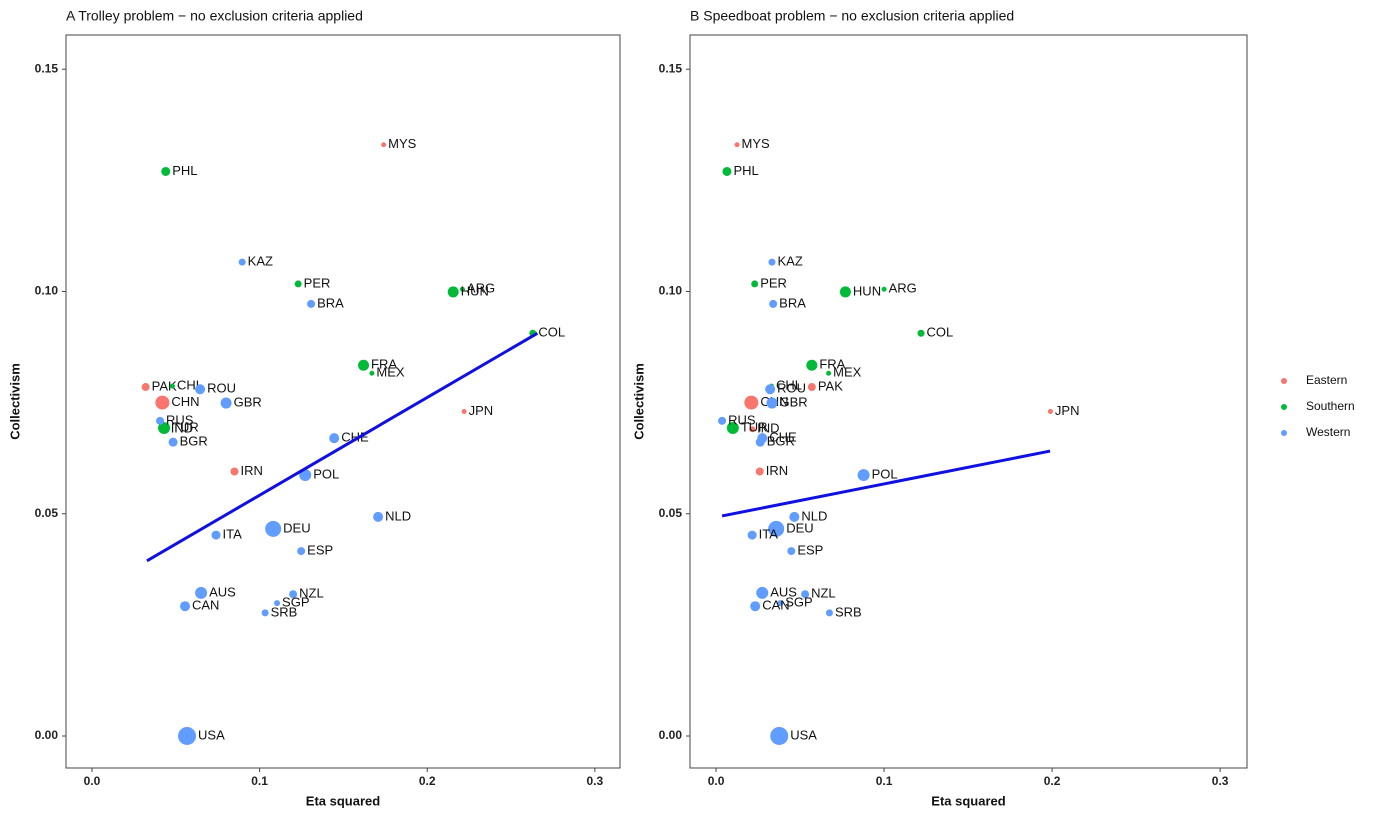 This screenshot has width=1378, height=814. What do you see at coordinates (745, 170) in the screenshot?
I see `point-label: PHL` at bounding box center [745, 170].